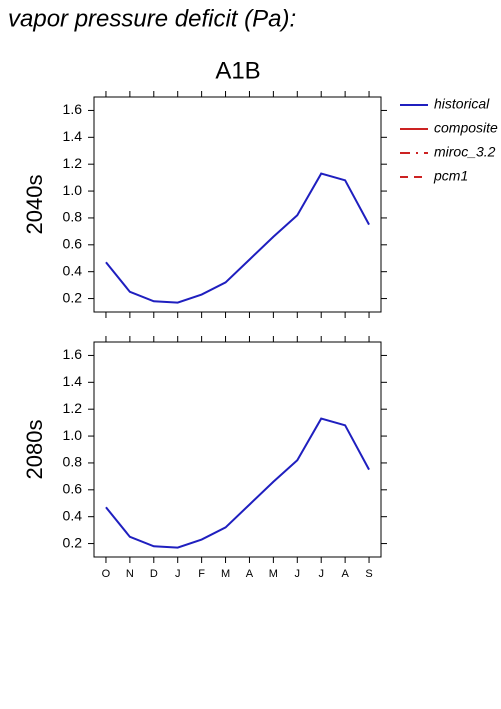  I want to click on chart-subtitle: A1B, so click(237, 70).